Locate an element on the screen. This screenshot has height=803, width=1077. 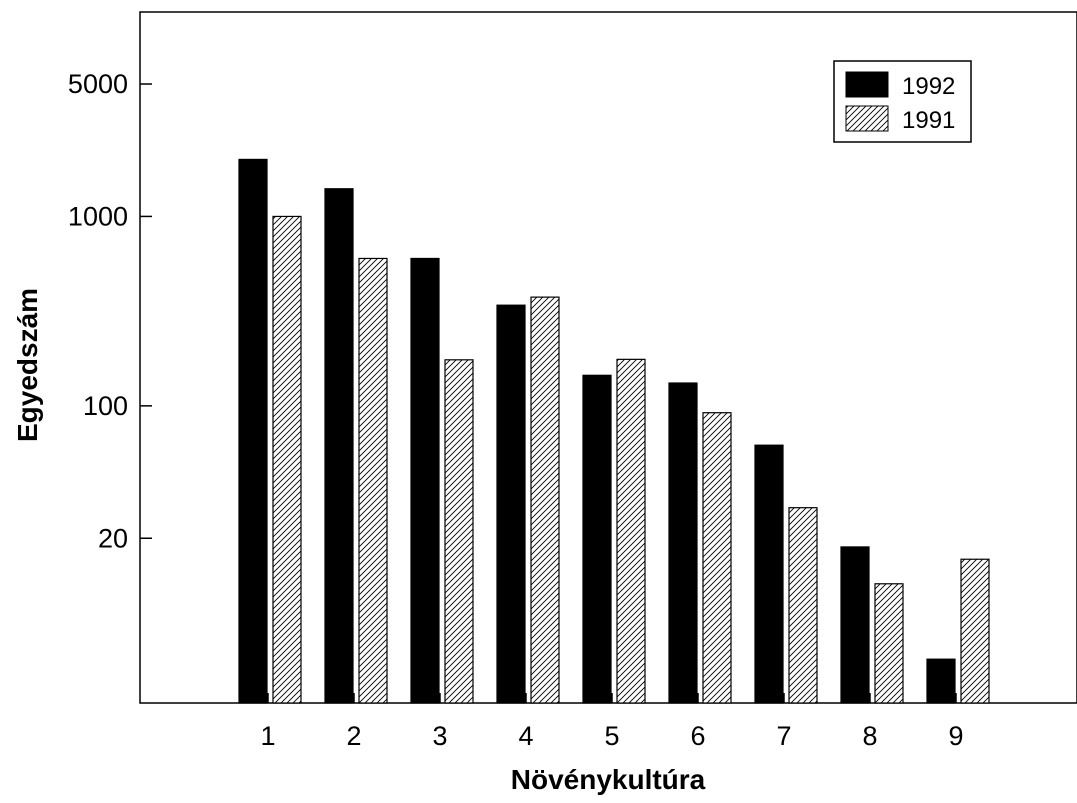
x-tick-label-5: 5 is located at coordinates (611, 736).